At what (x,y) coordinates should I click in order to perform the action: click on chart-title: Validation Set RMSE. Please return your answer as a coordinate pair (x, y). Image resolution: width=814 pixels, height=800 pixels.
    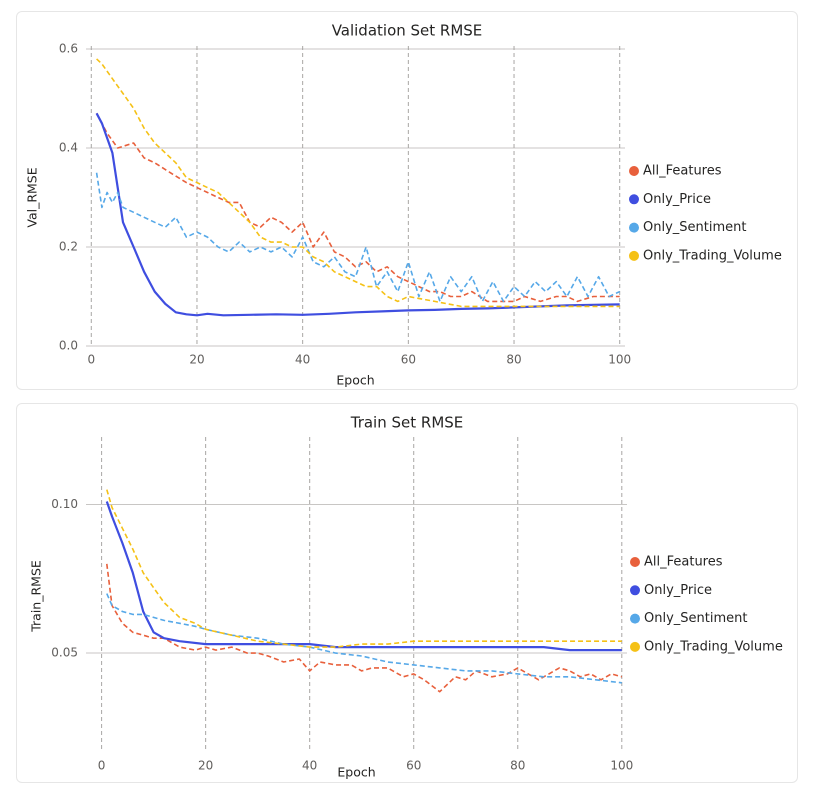
    Looking at the image, I should click on (407, 31).